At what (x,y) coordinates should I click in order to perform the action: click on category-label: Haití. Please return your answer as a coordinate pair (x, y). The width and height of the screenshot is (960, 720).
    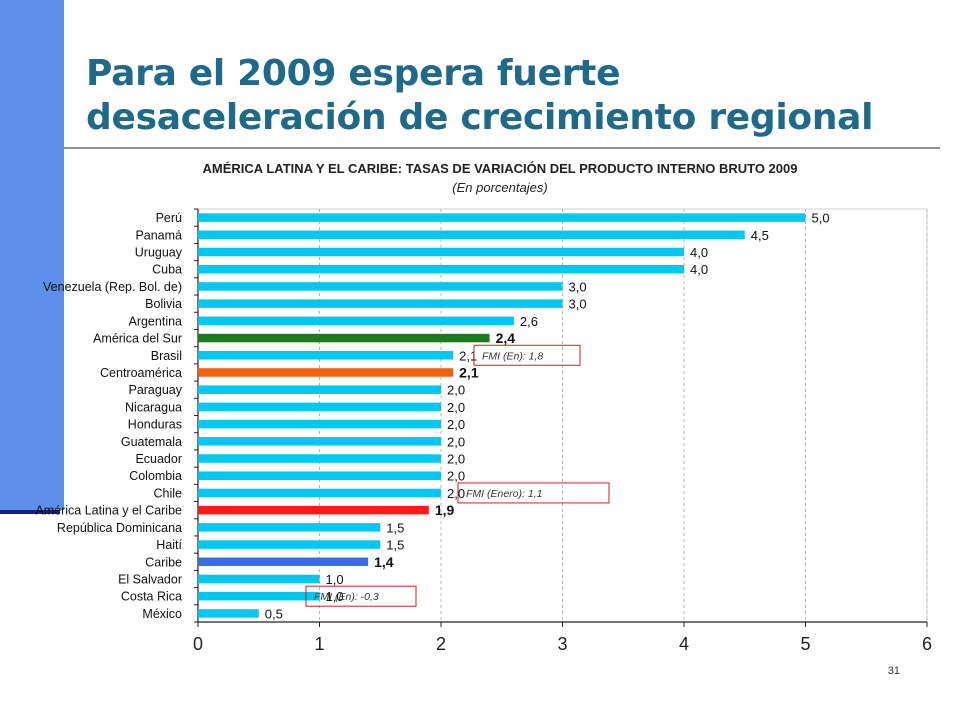
    Looking at the image, I should click on (169, 545).